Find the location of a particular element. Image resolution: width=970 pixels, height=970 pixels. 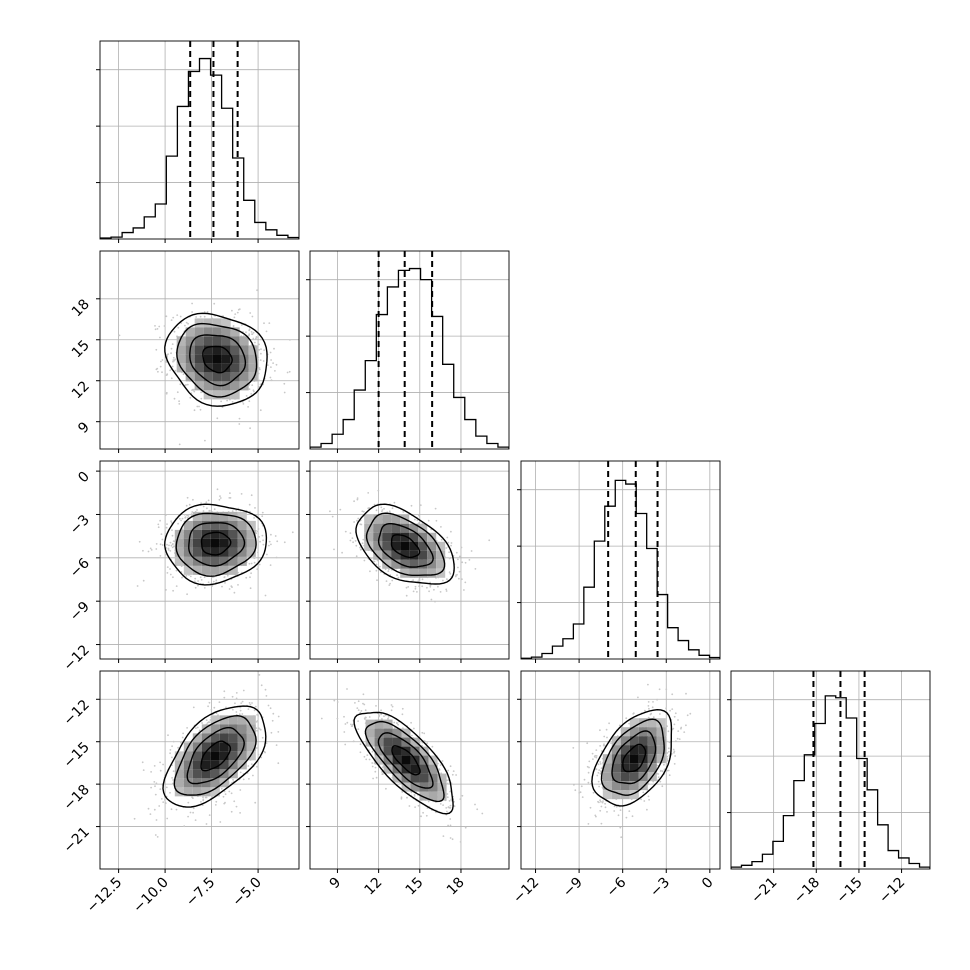

panel-frame is located at coordinates (199, 350).